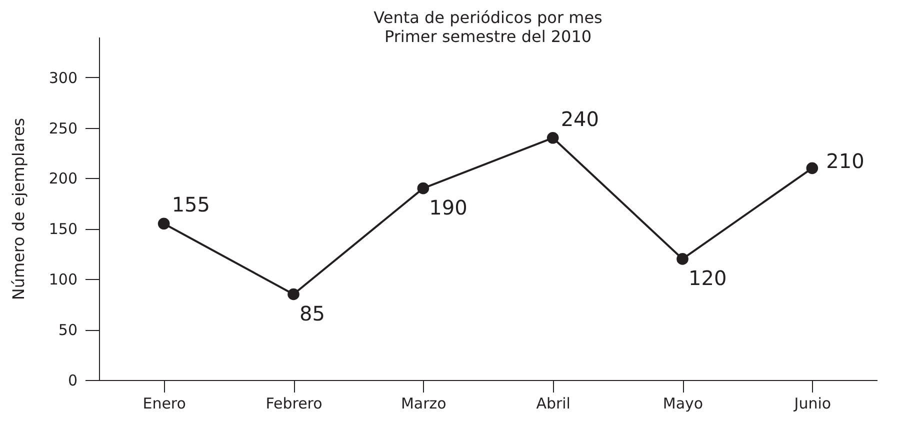  What do you see at coordinates (63, 279) in the screenshot?
I see `y-tick-label: 100` at bounding box center [63, 279].